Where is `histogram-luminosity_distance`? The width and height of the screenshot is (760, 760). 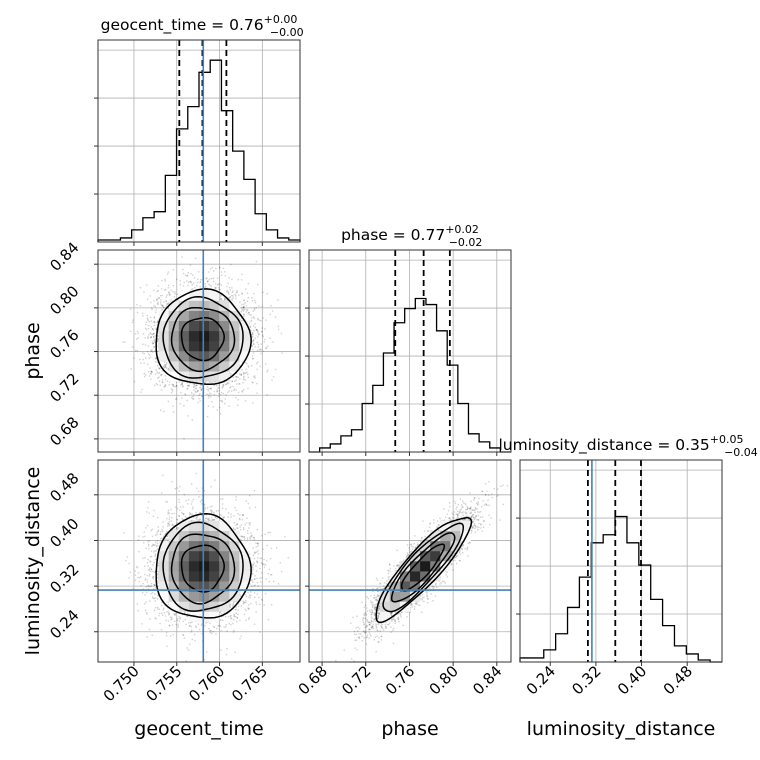 histogram-luminosity_distance is located at coordinates (620, 589).